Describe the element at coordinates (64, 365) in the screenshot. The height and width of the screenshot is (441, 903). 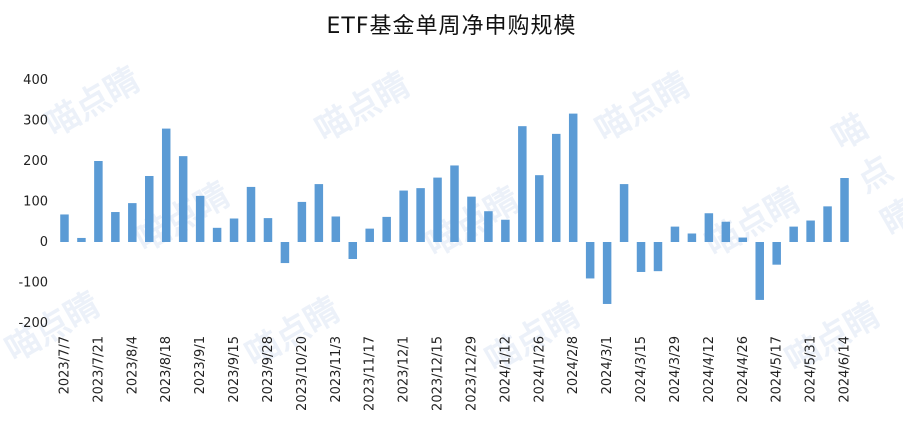
I see `x-tick-label: 2023/7/7` at that location.